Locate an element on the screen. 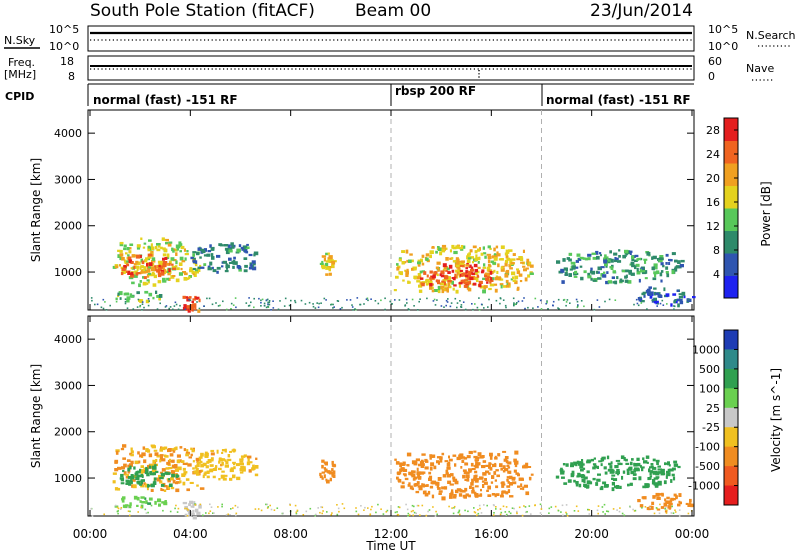 The width and height of the screenshot is (800, 554). time-tick-label: 04:00 is located at coordinates (190, 534).